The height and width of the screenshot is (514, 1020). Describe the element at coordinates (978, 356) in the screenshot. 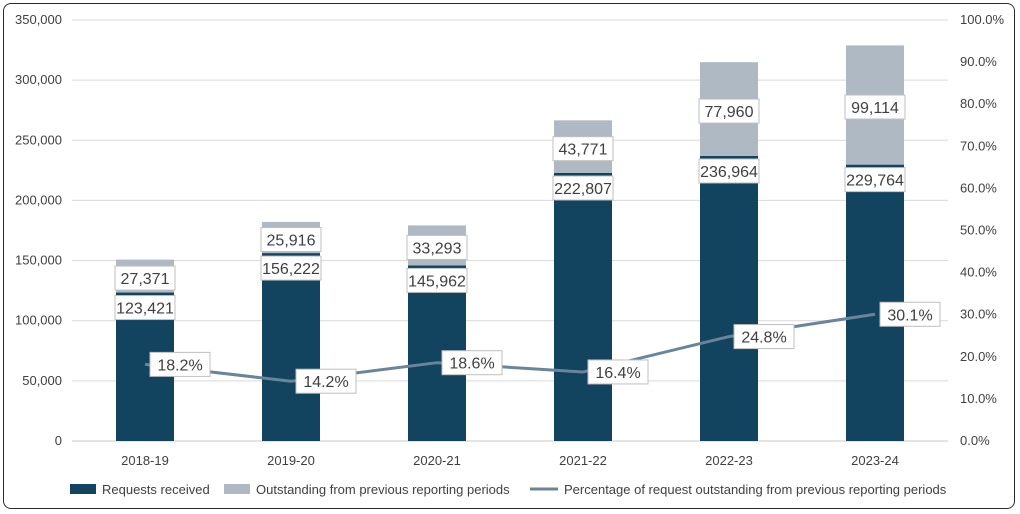

I see `y2-axis-tick-label: 20.0%` at that location.